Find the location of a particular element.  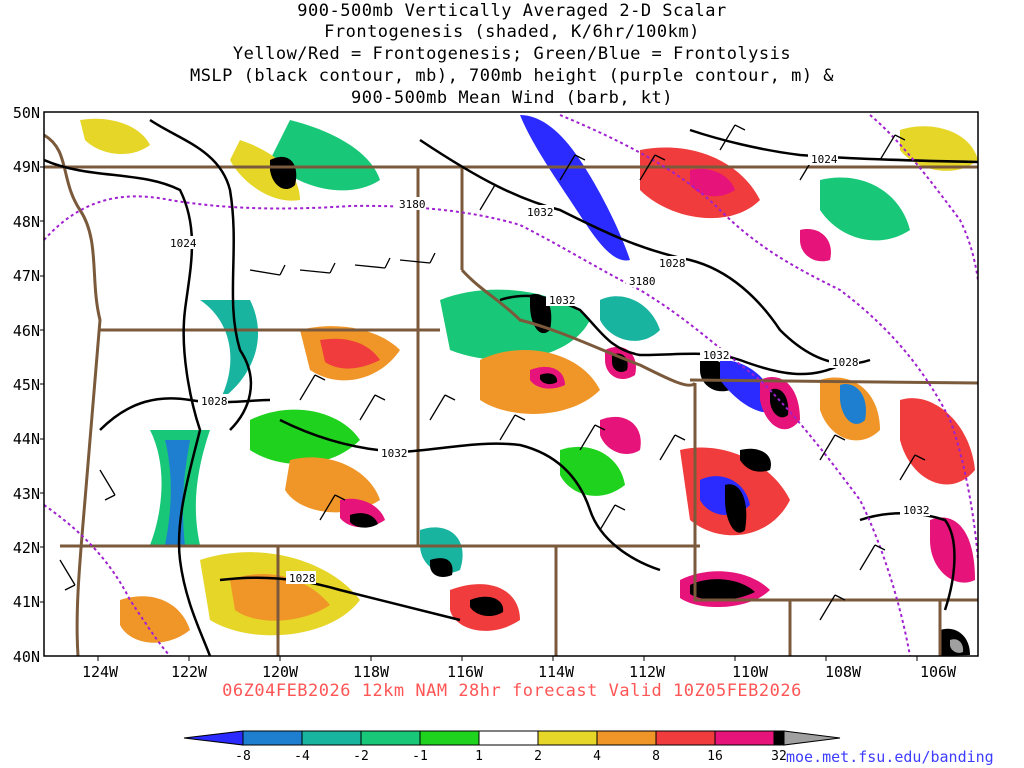

lat-label: 46N is located at coordinates (26, 331).